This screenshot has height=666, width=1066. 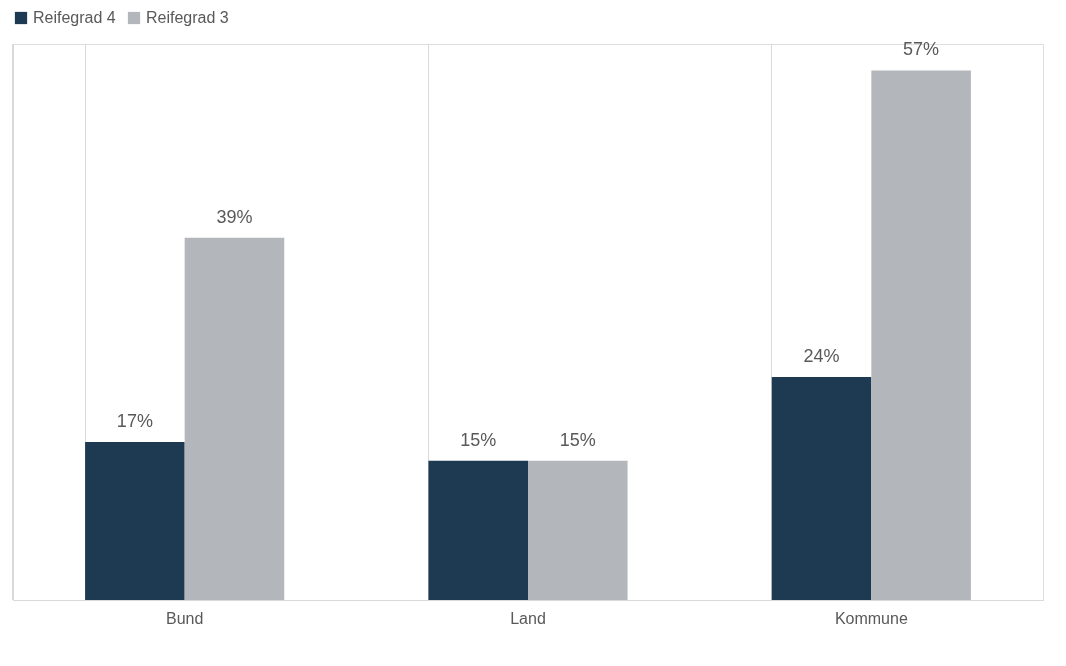 I want to click on data-label: 39%, so click(x=234, y=216).